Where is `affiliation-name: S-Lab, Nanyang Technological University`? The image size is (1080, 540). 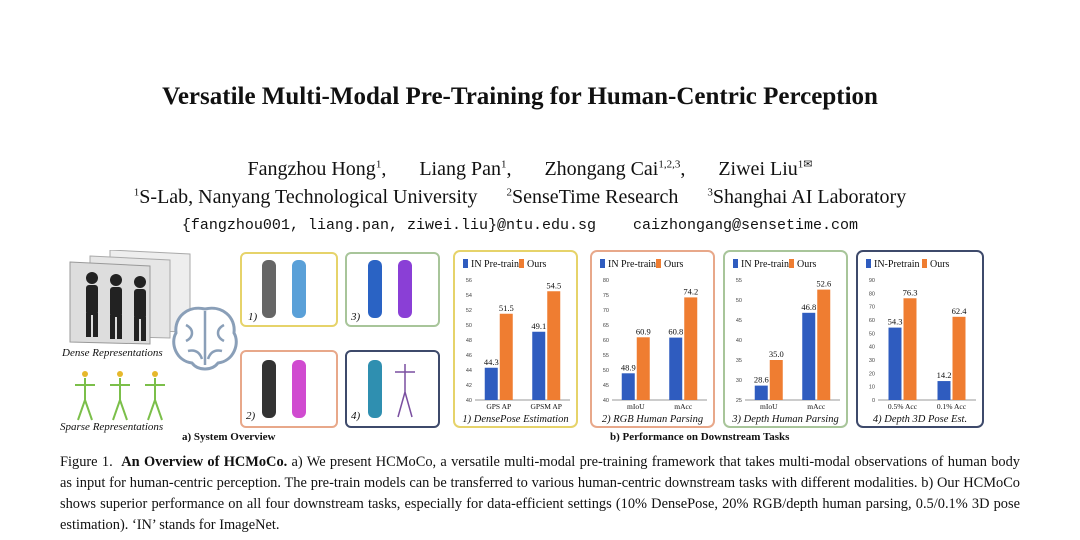 affiliation-name: S-Lab, Nanyang Technological University is located at coordinates (308, 197).